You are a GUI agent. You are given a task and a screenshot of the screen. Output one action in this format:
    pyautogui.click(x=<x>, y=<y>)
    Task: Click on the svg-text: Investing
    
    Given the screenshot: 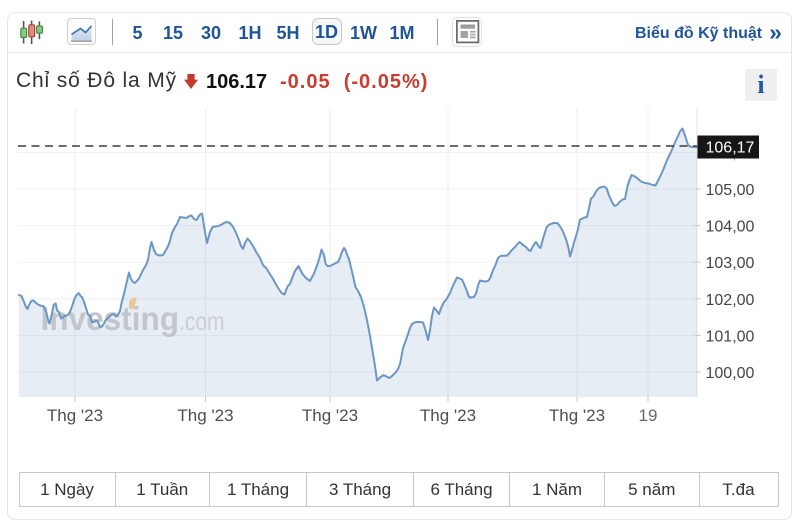 What is the action you would take?
    pyautogui.click(x=110, y=318)
    